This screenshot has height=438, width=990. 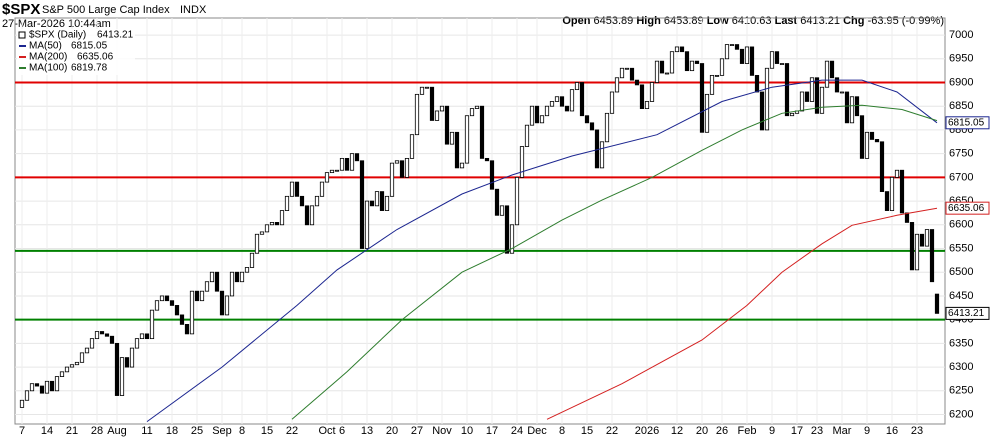 I want to click on stat: -63.95 (-0.99%), so click(x=906, y=21).